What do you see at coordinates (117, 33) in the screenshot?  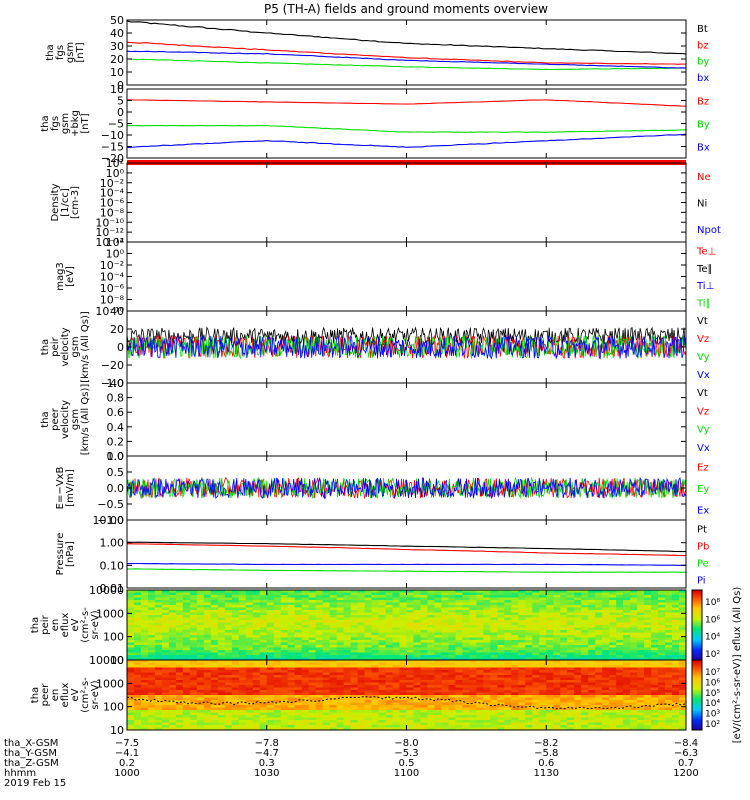 I see `ytick-label: 40` at bounding box center [117, 33].